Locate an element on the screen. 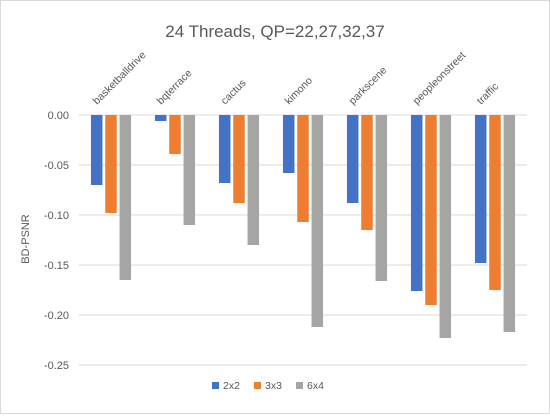 Image resolution: width=550 pixels, height=418 pixels. y-tick-label: 0.00 is located at coordinates (58, 116).